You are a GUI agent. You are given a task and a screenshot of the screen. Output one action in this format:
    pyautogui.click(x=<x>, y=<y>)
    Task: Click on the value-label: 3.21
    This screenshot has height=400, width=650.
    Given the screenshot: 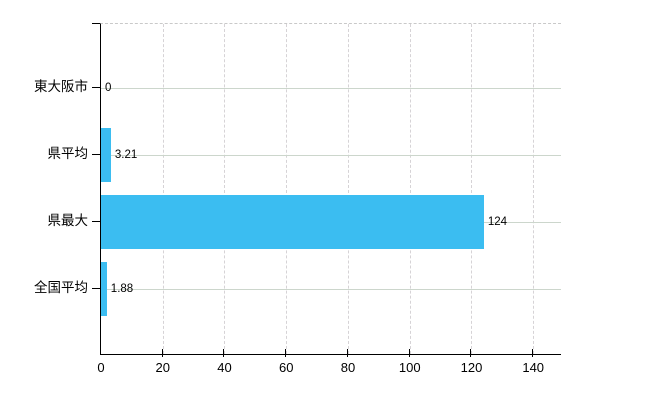 What is the action you would take?
    pyautogui.click(x=126, y=155)
    